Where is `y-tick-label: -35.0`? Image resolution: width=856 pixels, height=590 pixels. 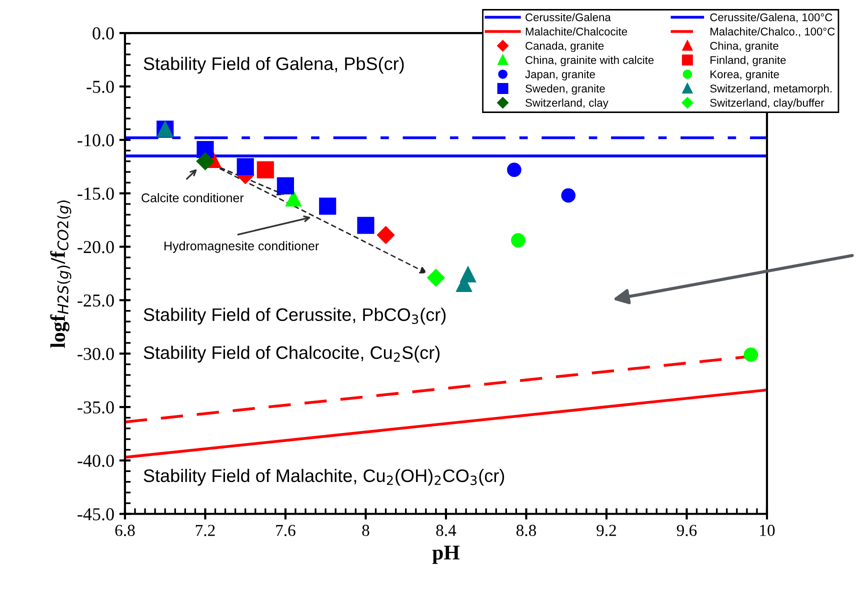
y-tick-label: -35.0 is located at coordinates (96, 407).